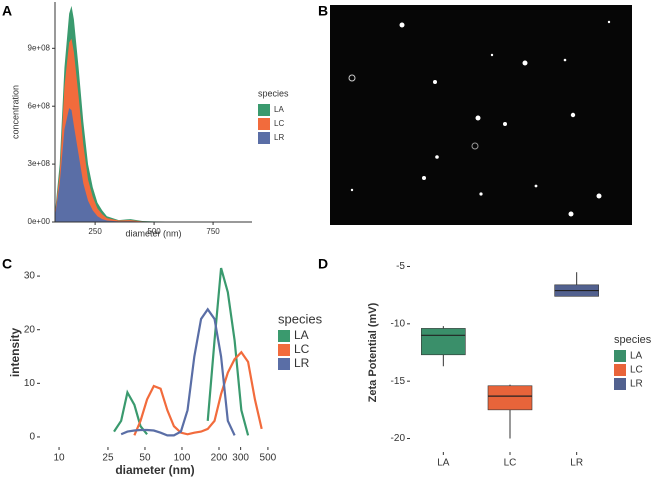  I want to click on x-tick-label: 25, so click(108, 458).